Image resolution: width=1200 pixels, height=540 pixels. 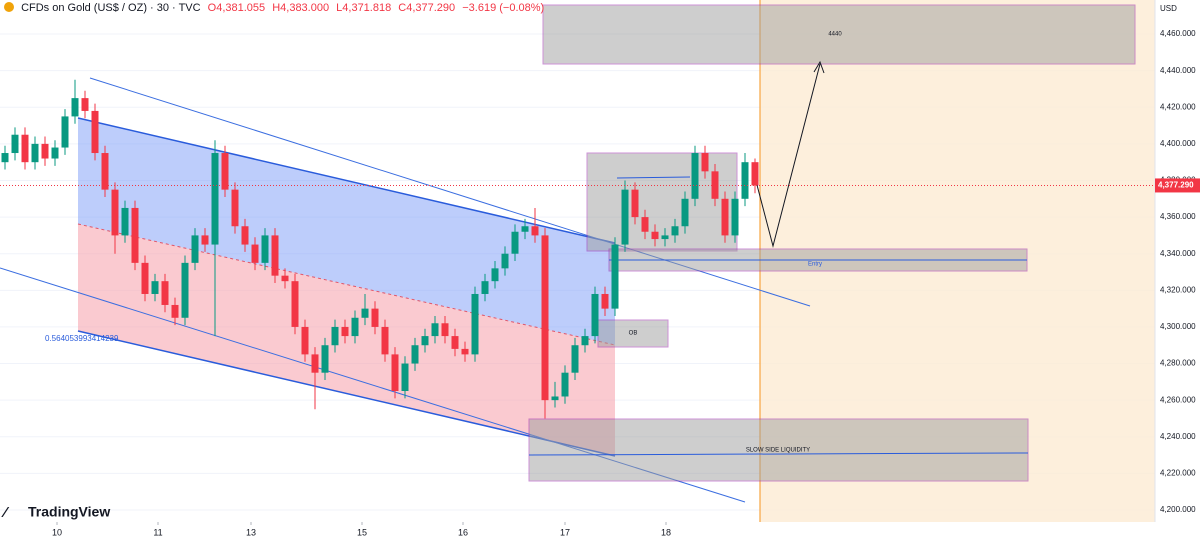 I want to click on entry-label: Entry, so click(x=815, y=265).